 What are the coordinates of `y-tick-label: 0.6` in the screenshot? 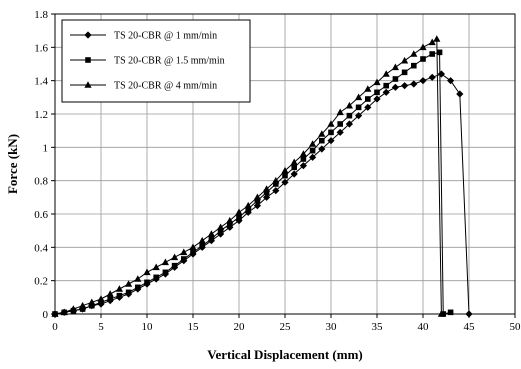 It's located at (41, 215).